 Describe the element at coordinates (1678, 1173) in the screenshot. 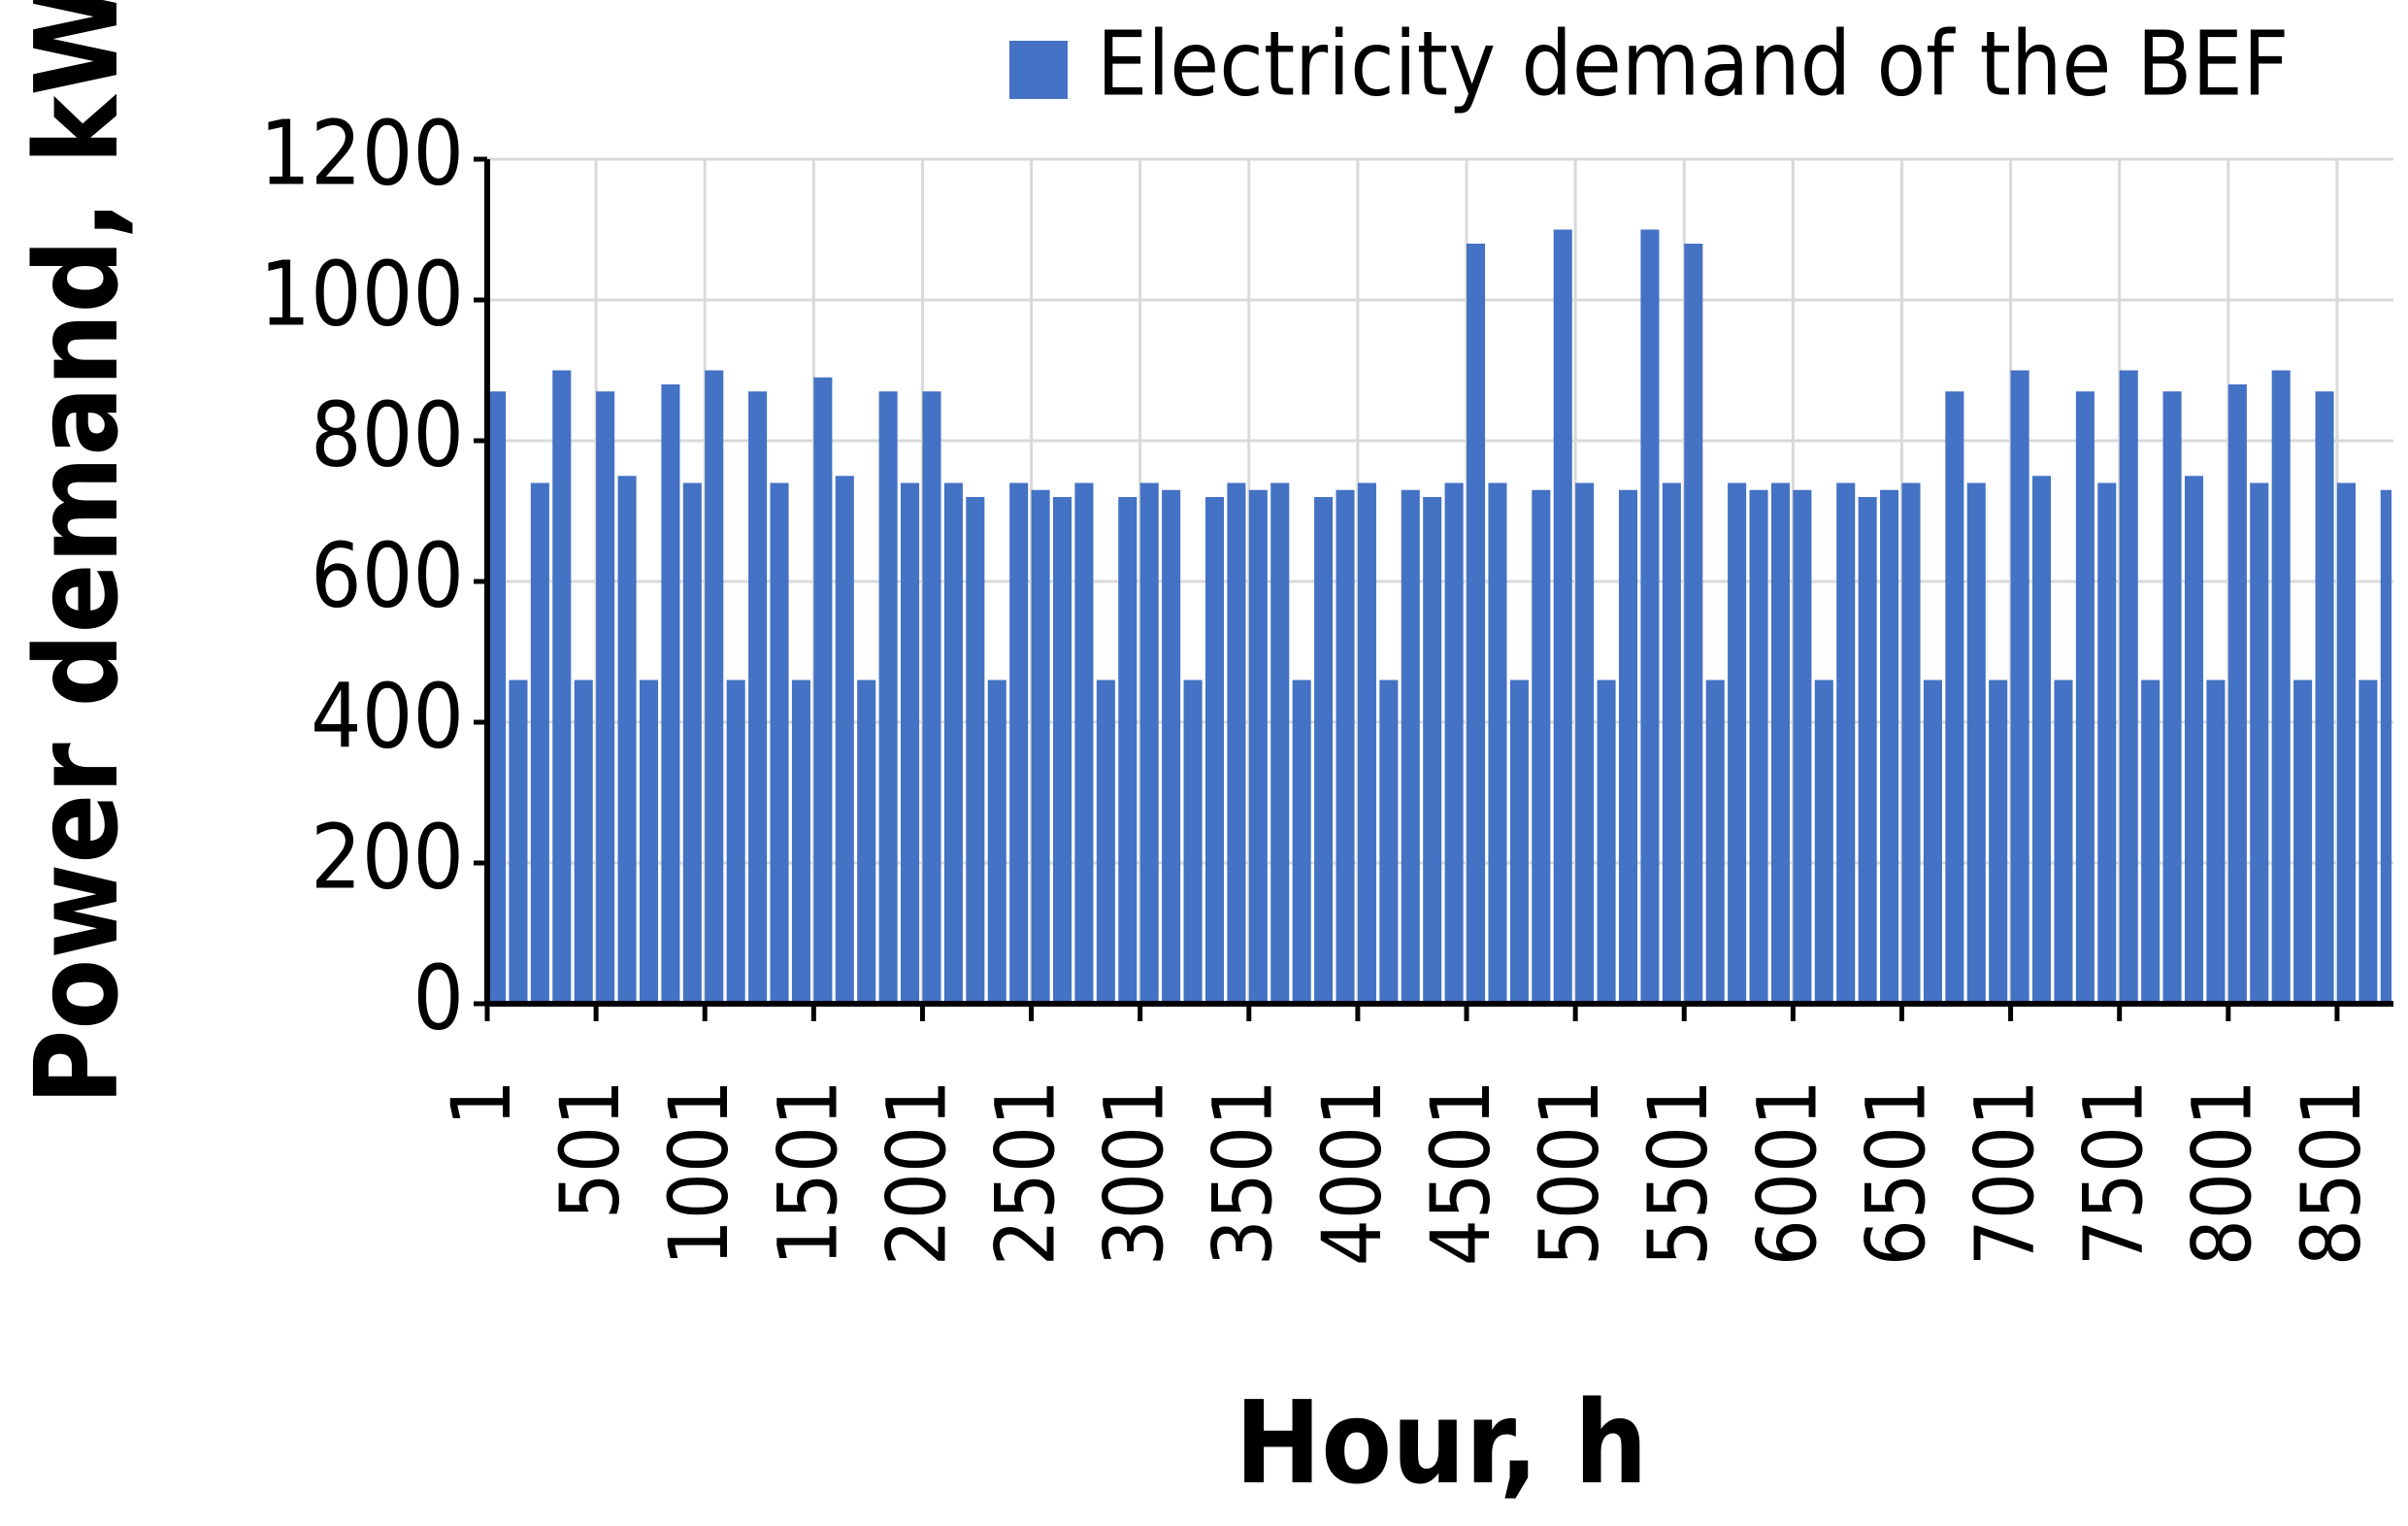

I see `x-tick-label: 5501` at that location.